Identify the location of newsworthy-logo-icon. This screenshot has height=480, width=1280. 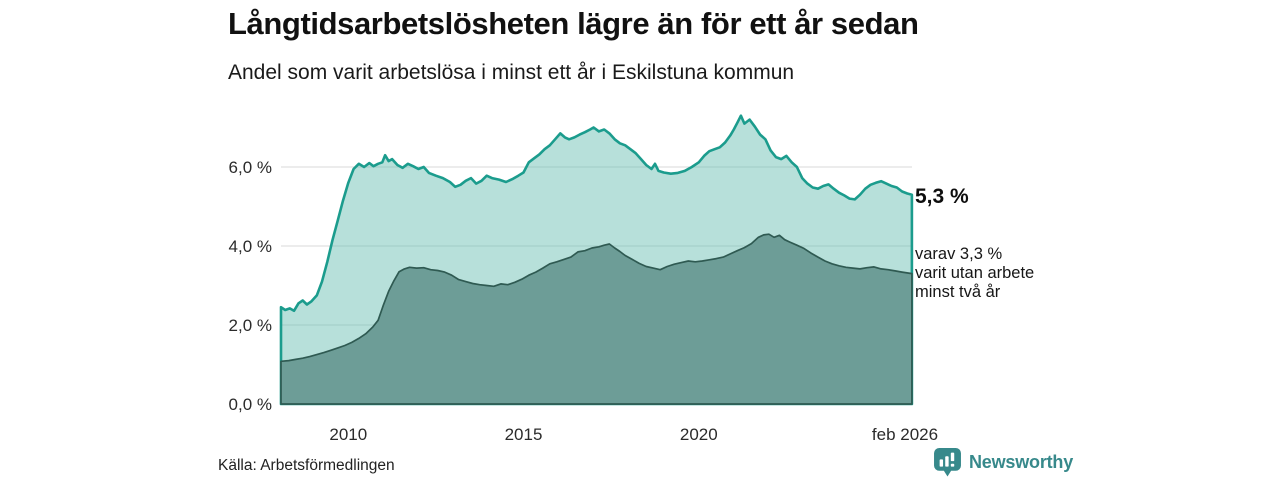
(947, 462).